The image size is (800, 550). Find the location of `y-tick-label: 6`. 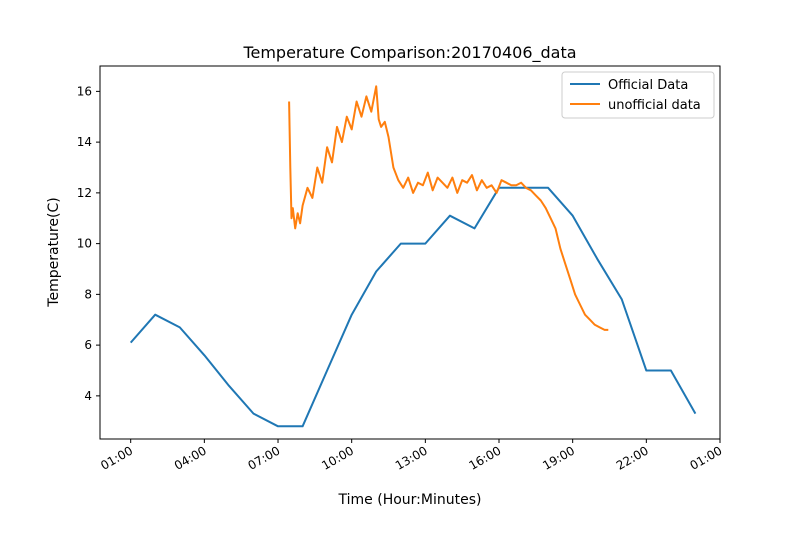

y-tick-label: 6 is located at coordinates (88, 345).